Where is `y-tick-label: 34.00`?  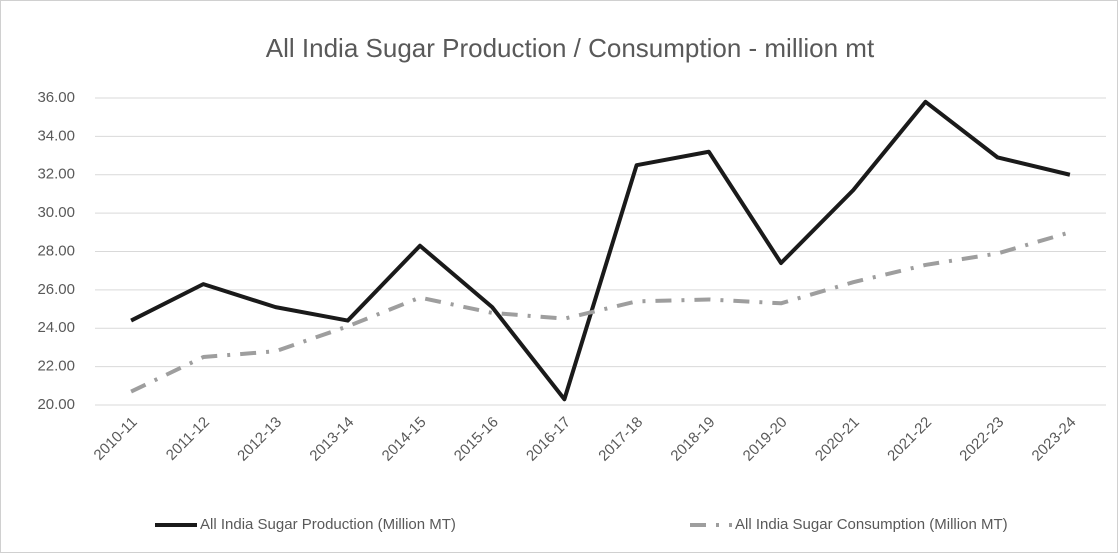 y-tick-label: 34.00 is located at coordinates (56, 135).